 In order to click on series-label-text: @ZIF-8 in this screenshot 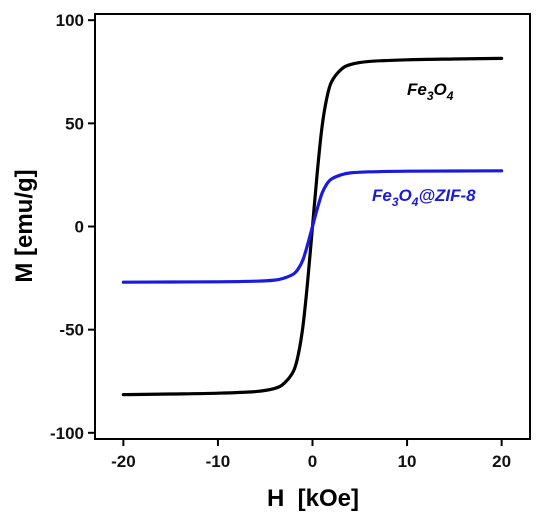, I will do `click(447, 195)`.